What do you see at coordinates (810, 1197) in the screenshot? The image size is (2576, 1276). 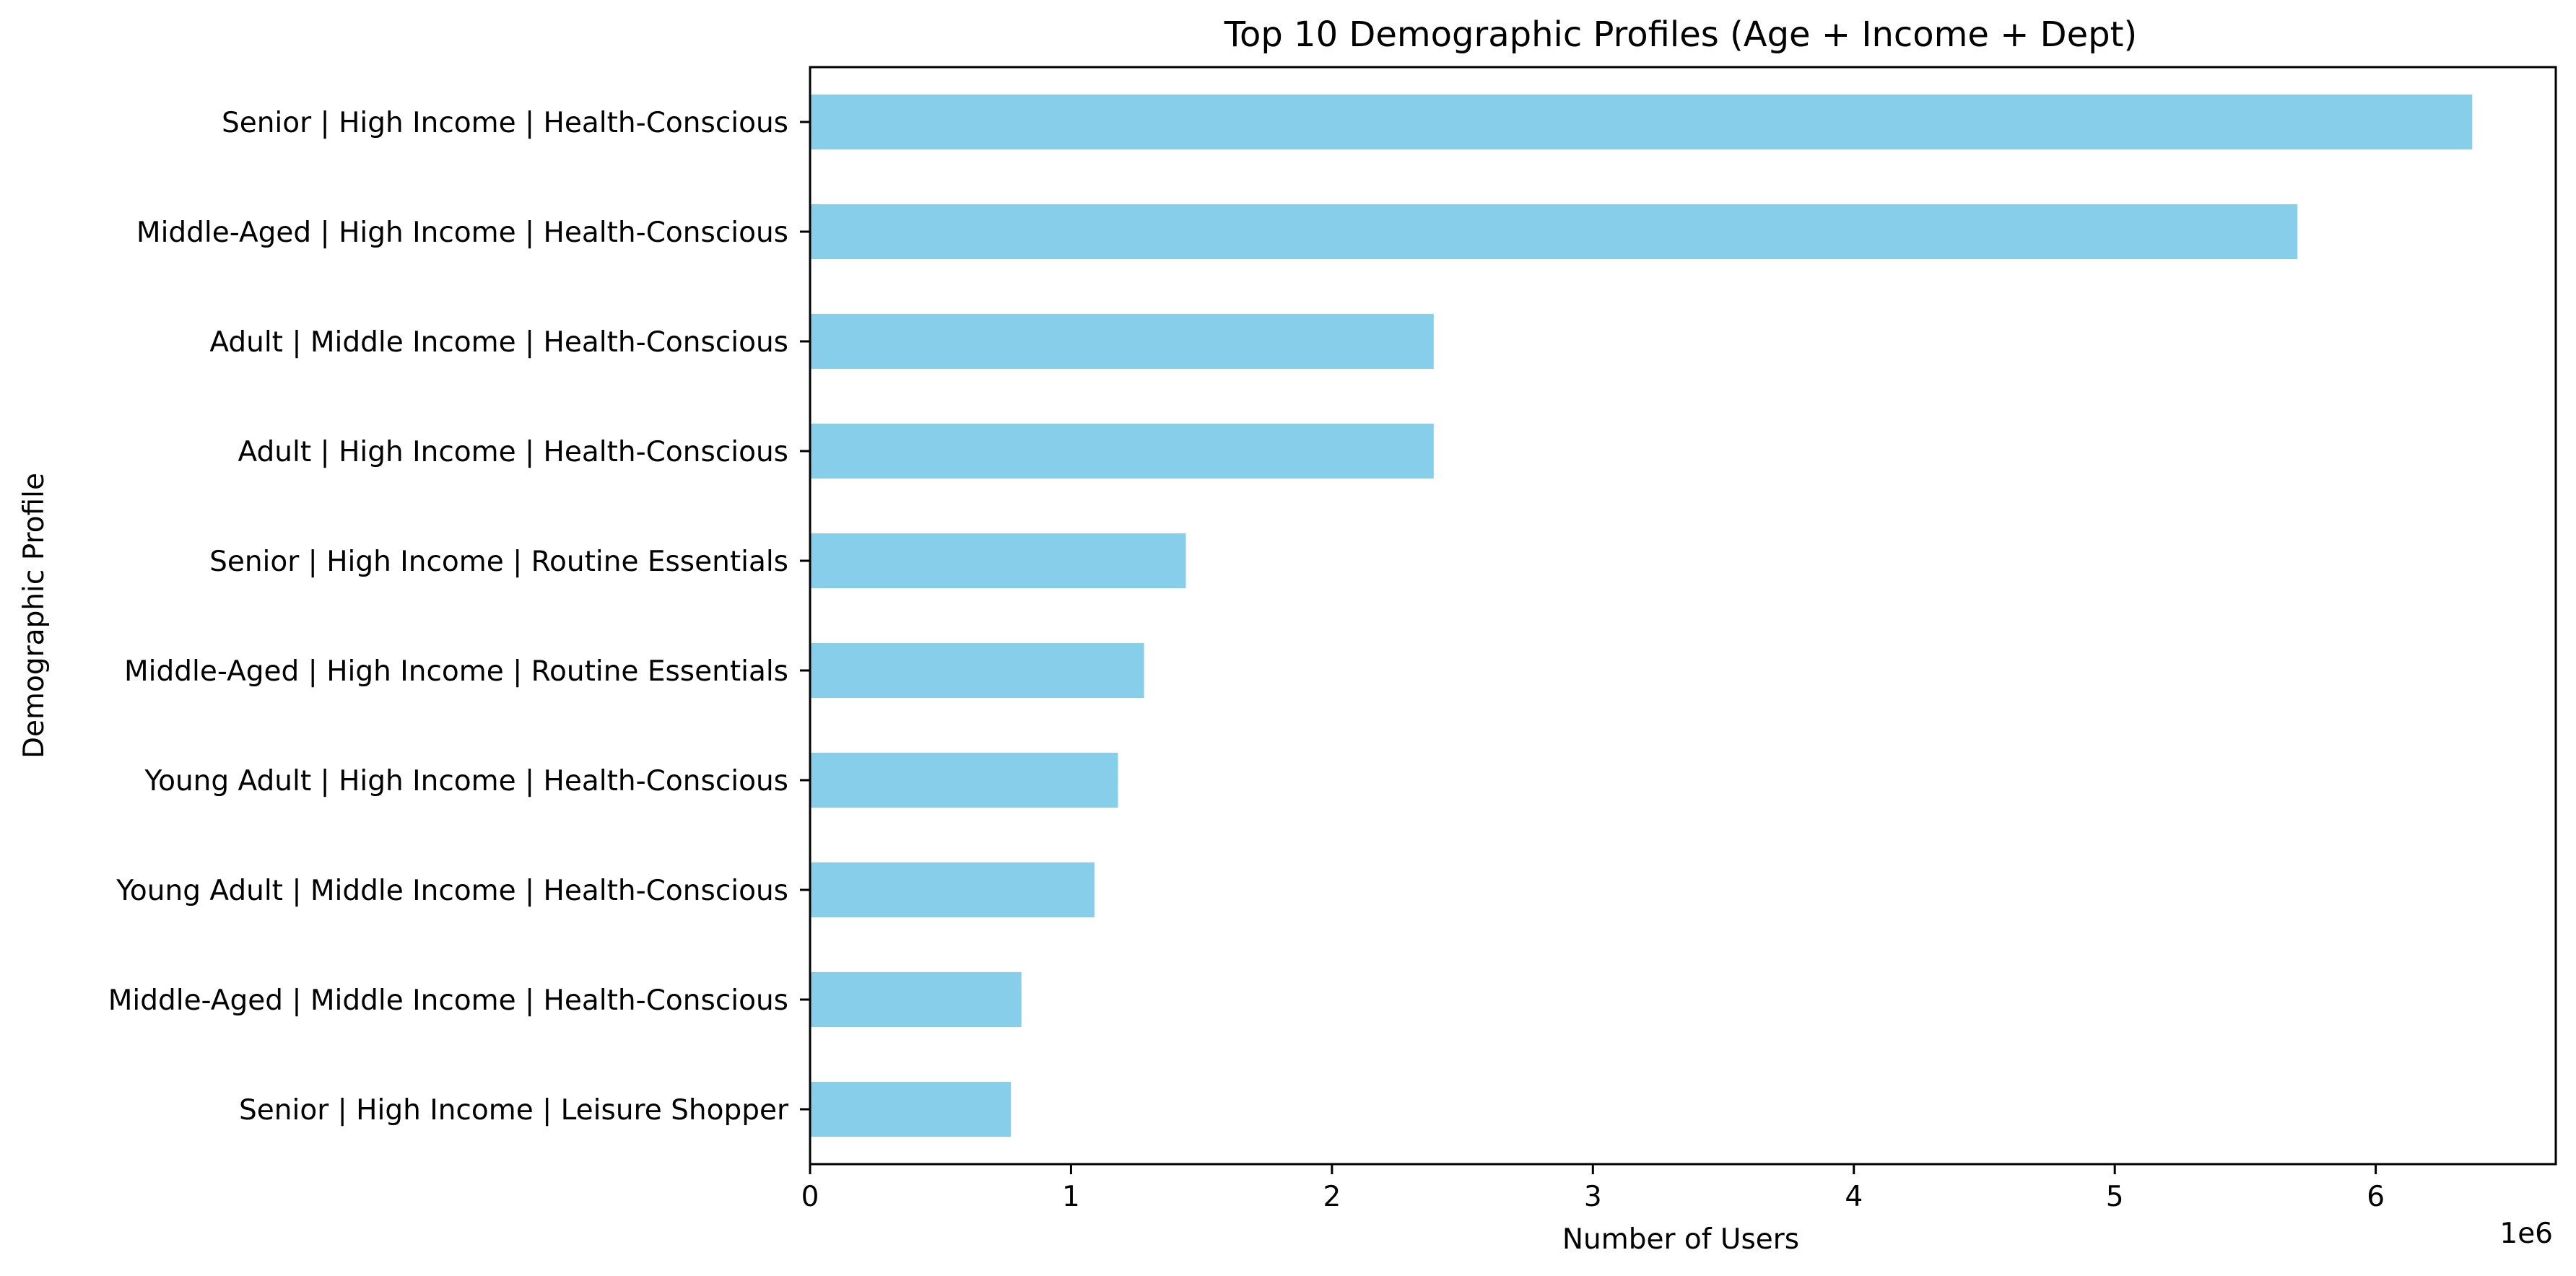 I see `x-tick-label-0: 0` at bounding box center [810, 1197].